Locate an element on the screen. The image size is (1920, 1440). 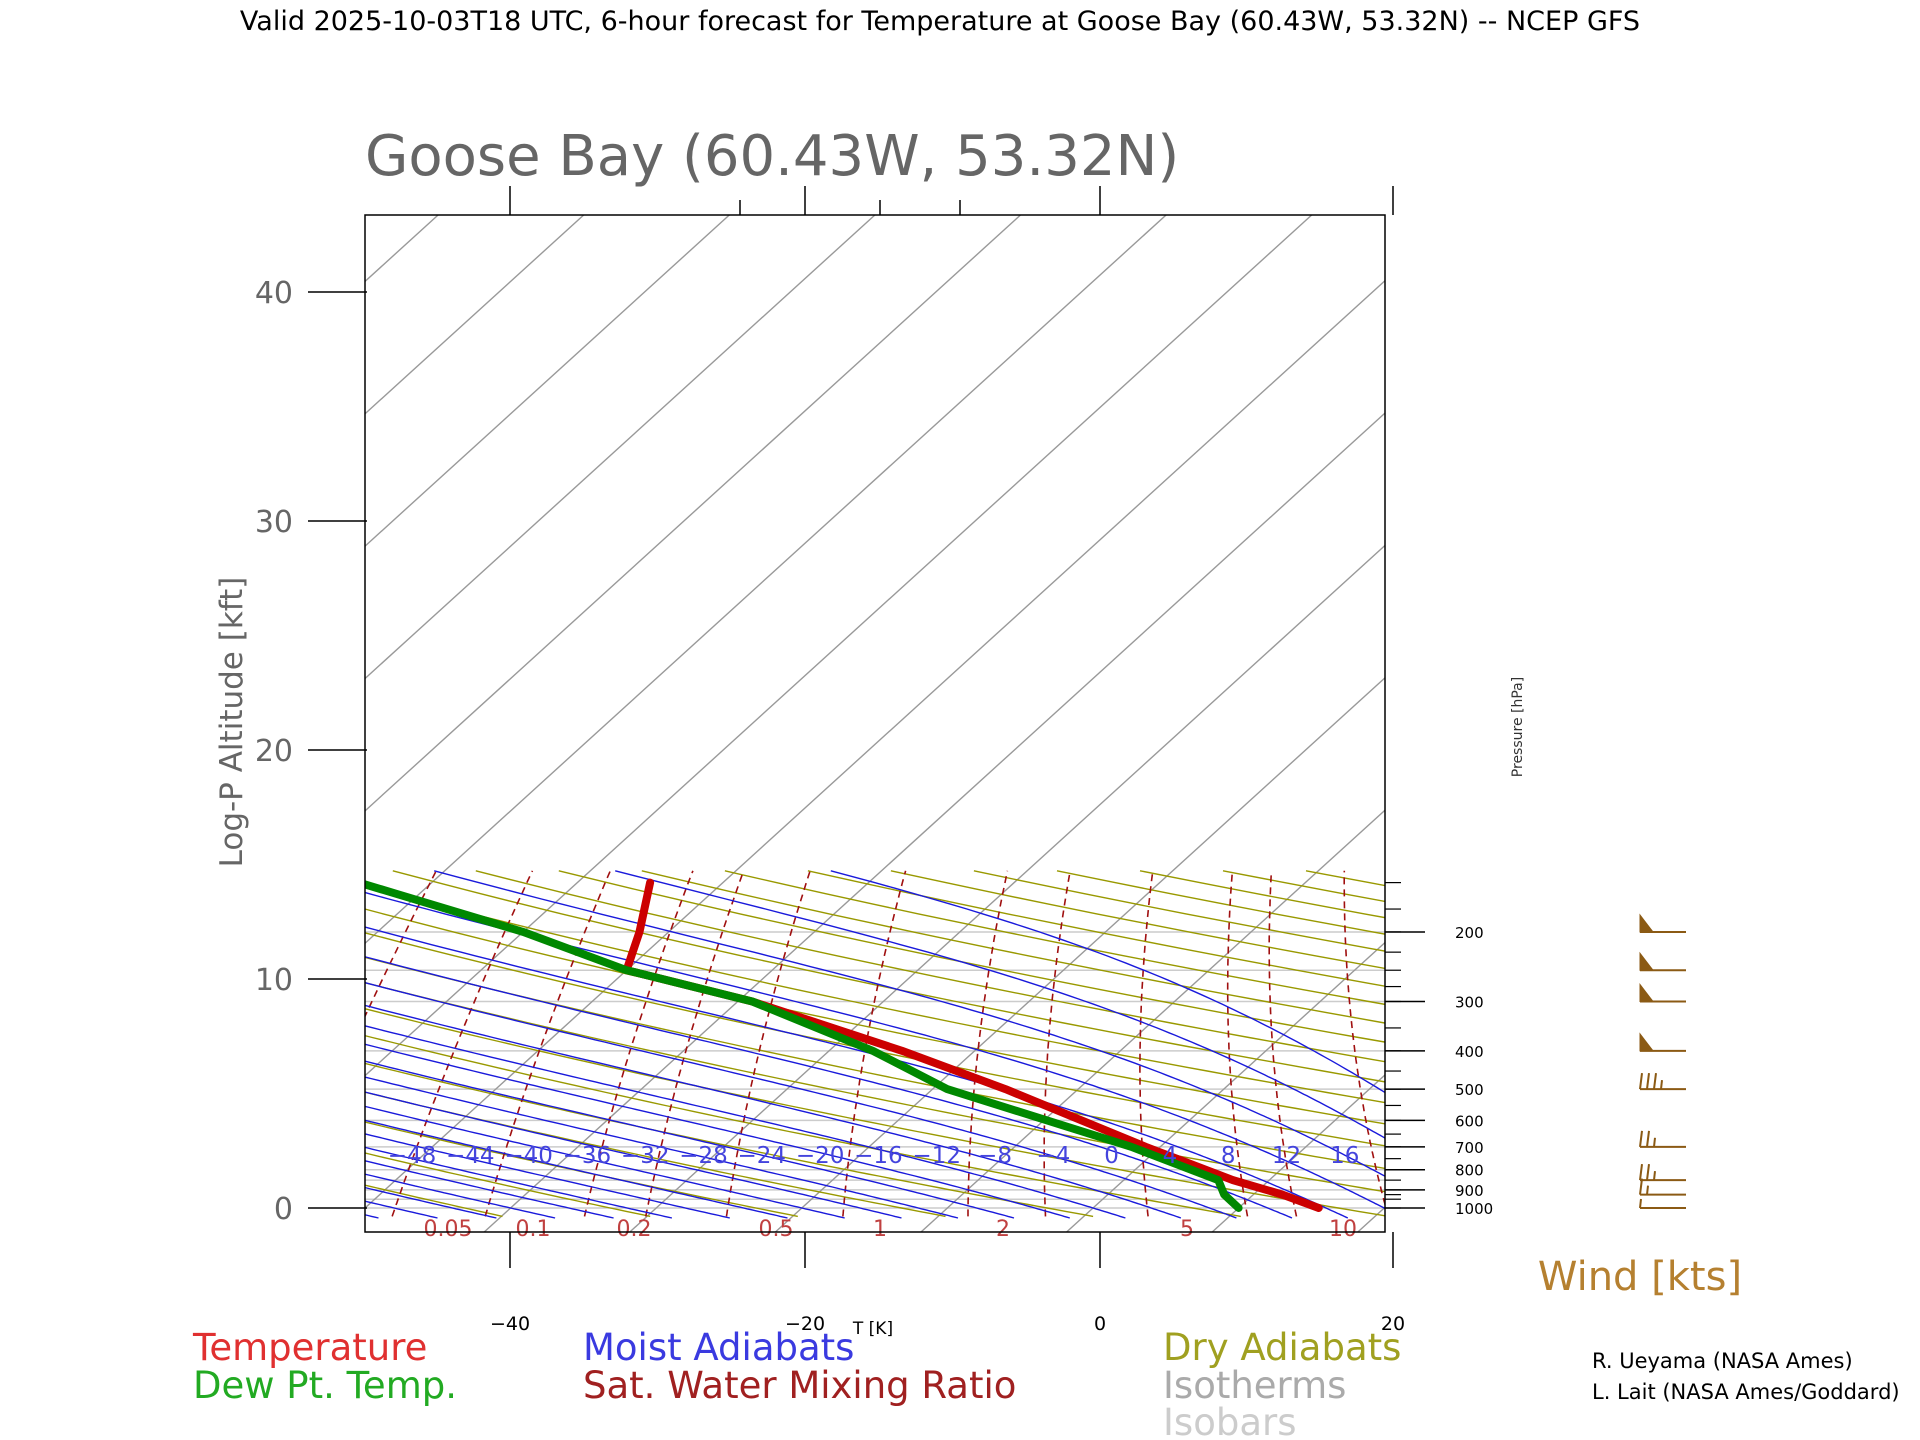
credit-1: R. Ueyama (NASA Ames) is located at coordinates (1722, 1361).